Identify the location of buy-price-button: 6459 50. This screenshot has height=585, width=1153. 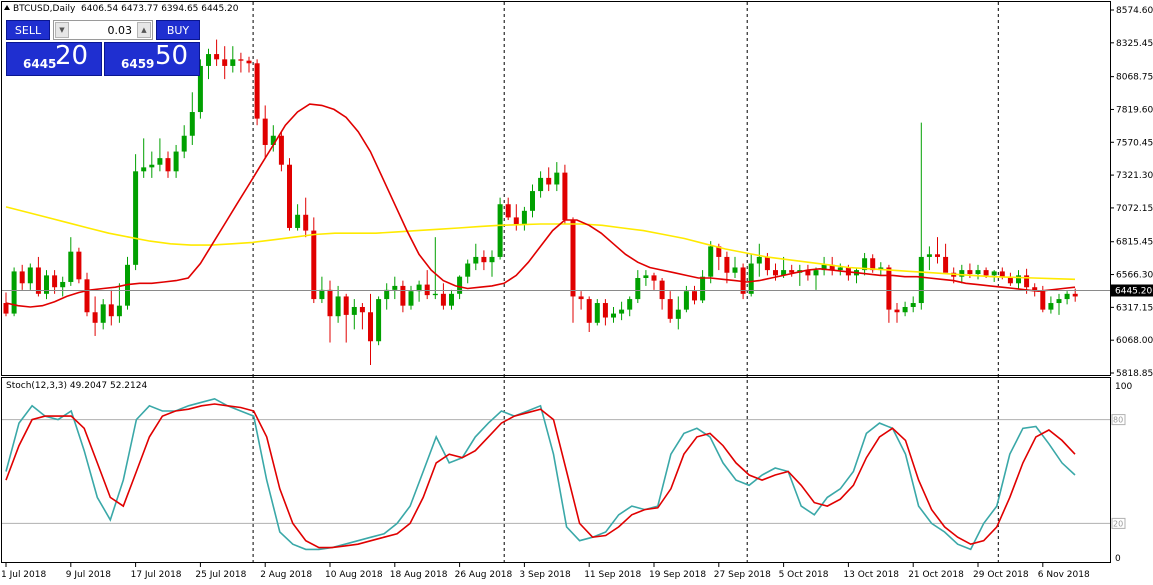
(152, 58).